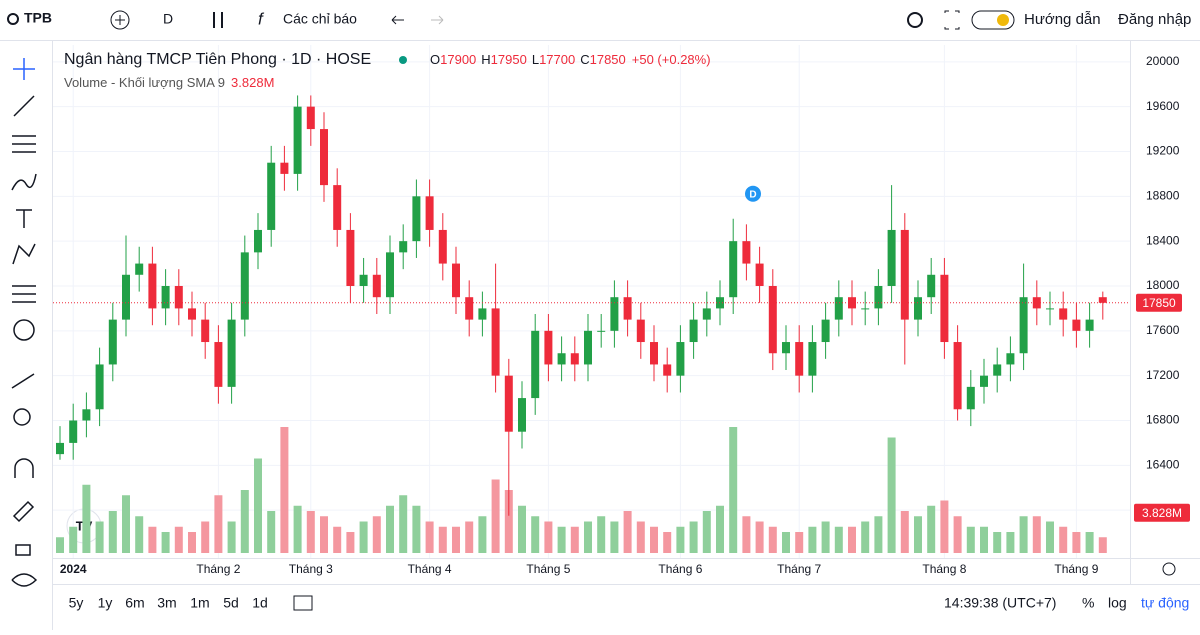 The height and width of the screenshot is (635, 1200). What do you see at coordinates (430, 569) in the screenshot?
I see `x-tick-label: Tháng 4` at bounding box center [430, 569].